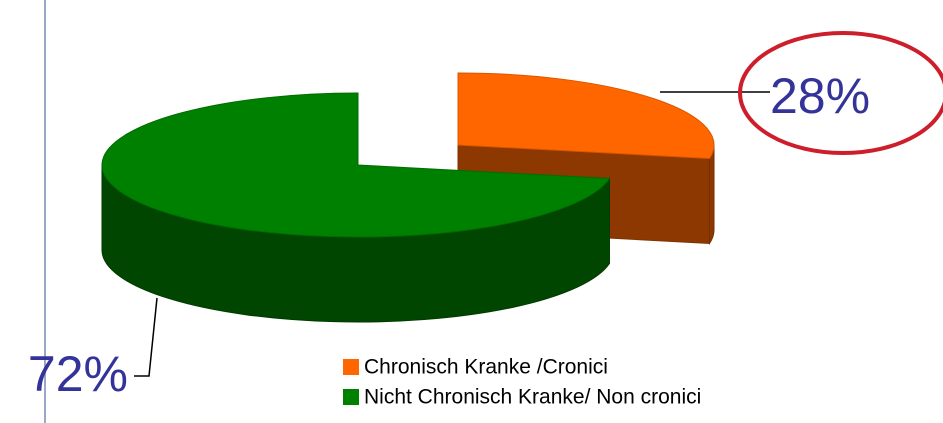 The width and height of the screenshot is (943, 423). Describe the element at coordinates (820, 96) in the screenshot. I see `value-label: 28%` at that location.